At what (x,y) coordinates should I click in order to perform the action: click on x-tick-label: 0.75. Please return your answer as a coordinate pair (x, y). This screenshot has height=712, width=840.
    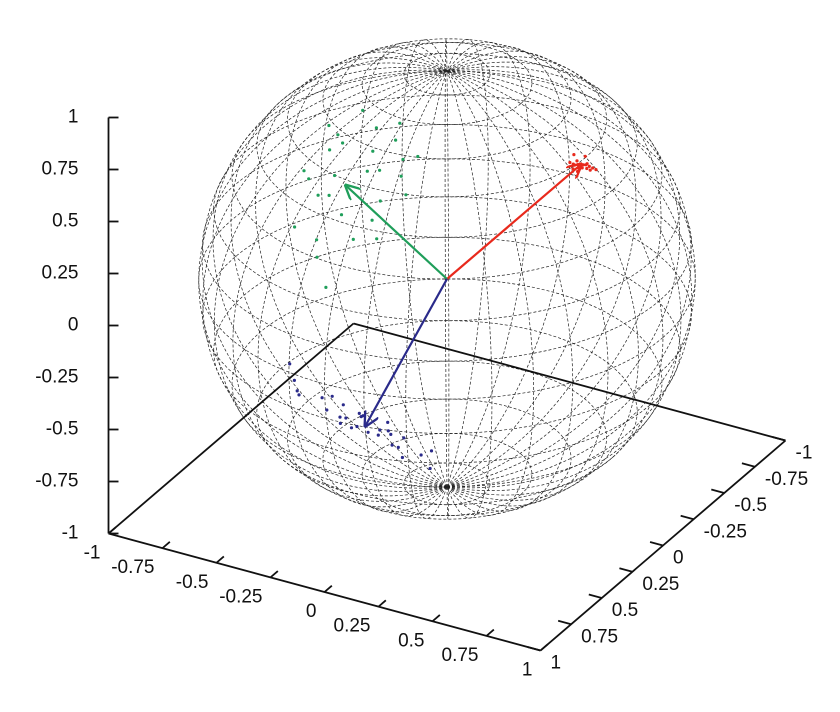
    Looking at the image, I should click on (460, 655).